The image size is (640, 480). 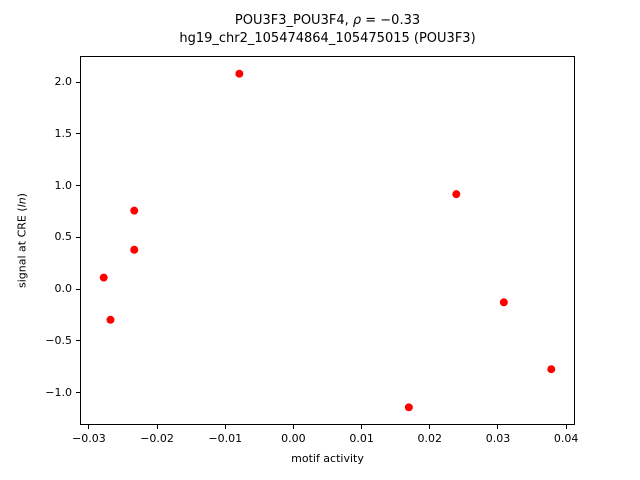 What do you see at coordinates (293, 20) in the screenshot?
I see `title-prefix: POU3F3_POU3F4,` at bounding box center [293, 20].